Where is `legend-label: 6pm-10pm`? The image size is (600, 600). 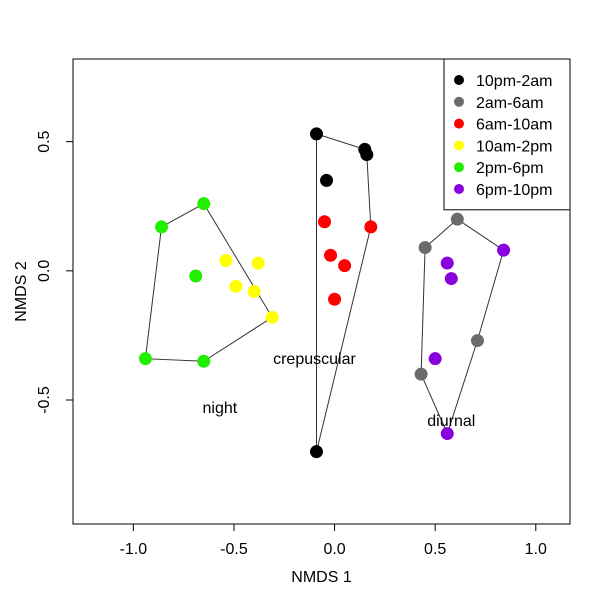 legend-label: 6pm-10pm is located at coordinates (514, 190).